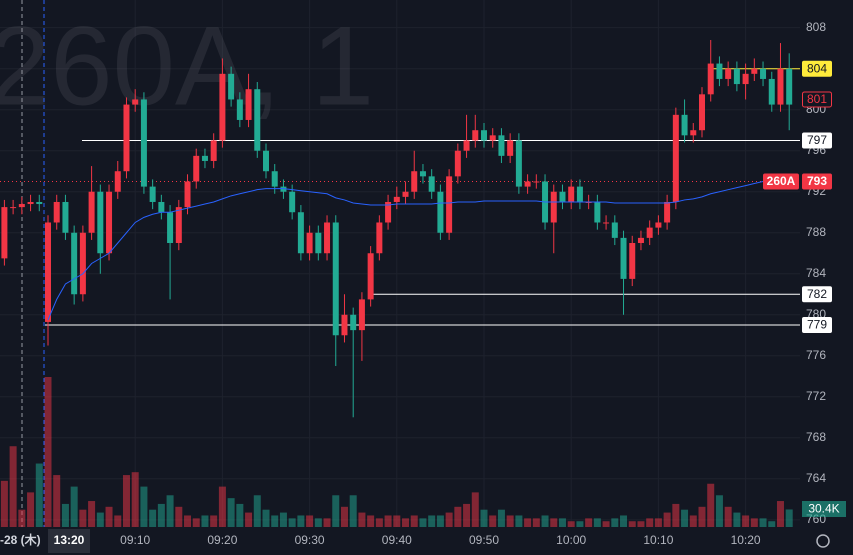 The width and height of the screenshot is (853, 555). I want to click on volume-label: 30.4K, so click(823, 509).